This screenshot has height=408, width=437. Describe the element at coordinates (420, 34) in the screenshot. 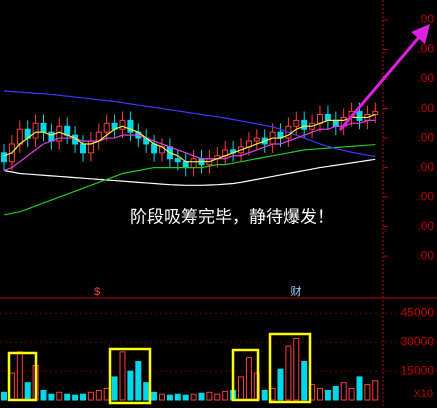

I see `arrow-head` at that location.